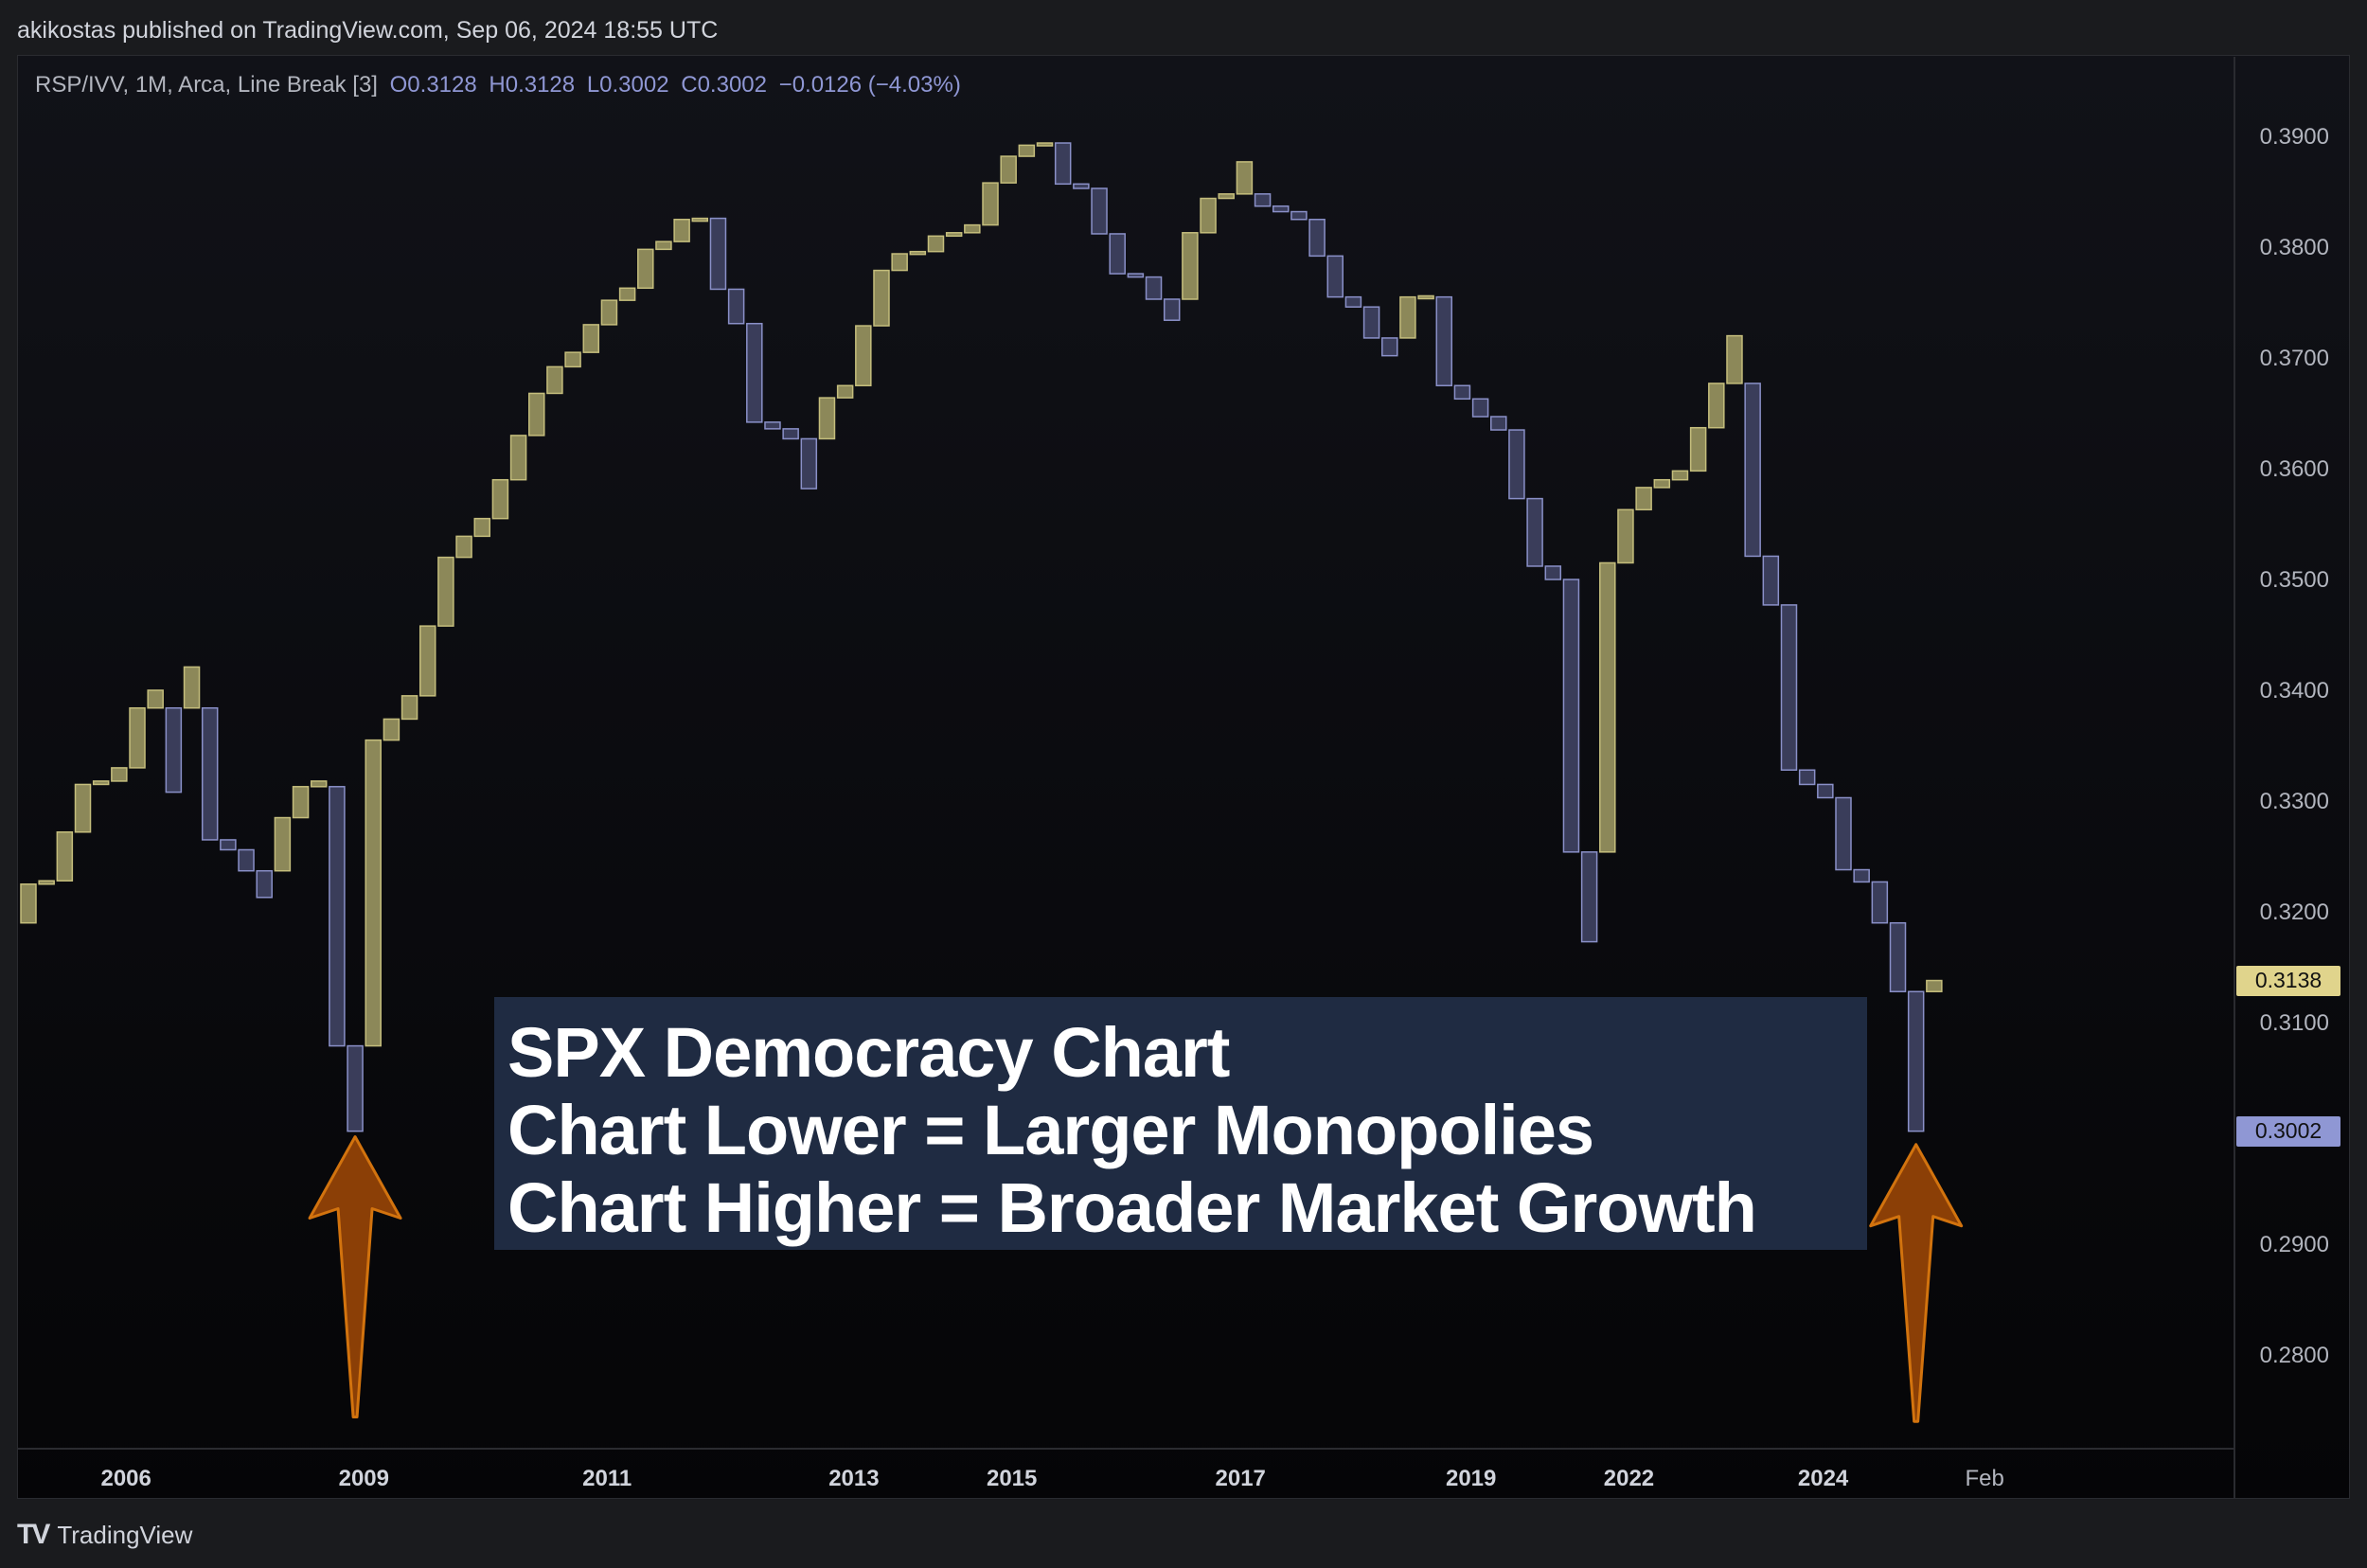 The height and width of the screenshot is (1568, 2367). Describe the element at coordinates (125, 1534) in the screenshot. I see `tradingview-logo-text: TradingView` at that location.